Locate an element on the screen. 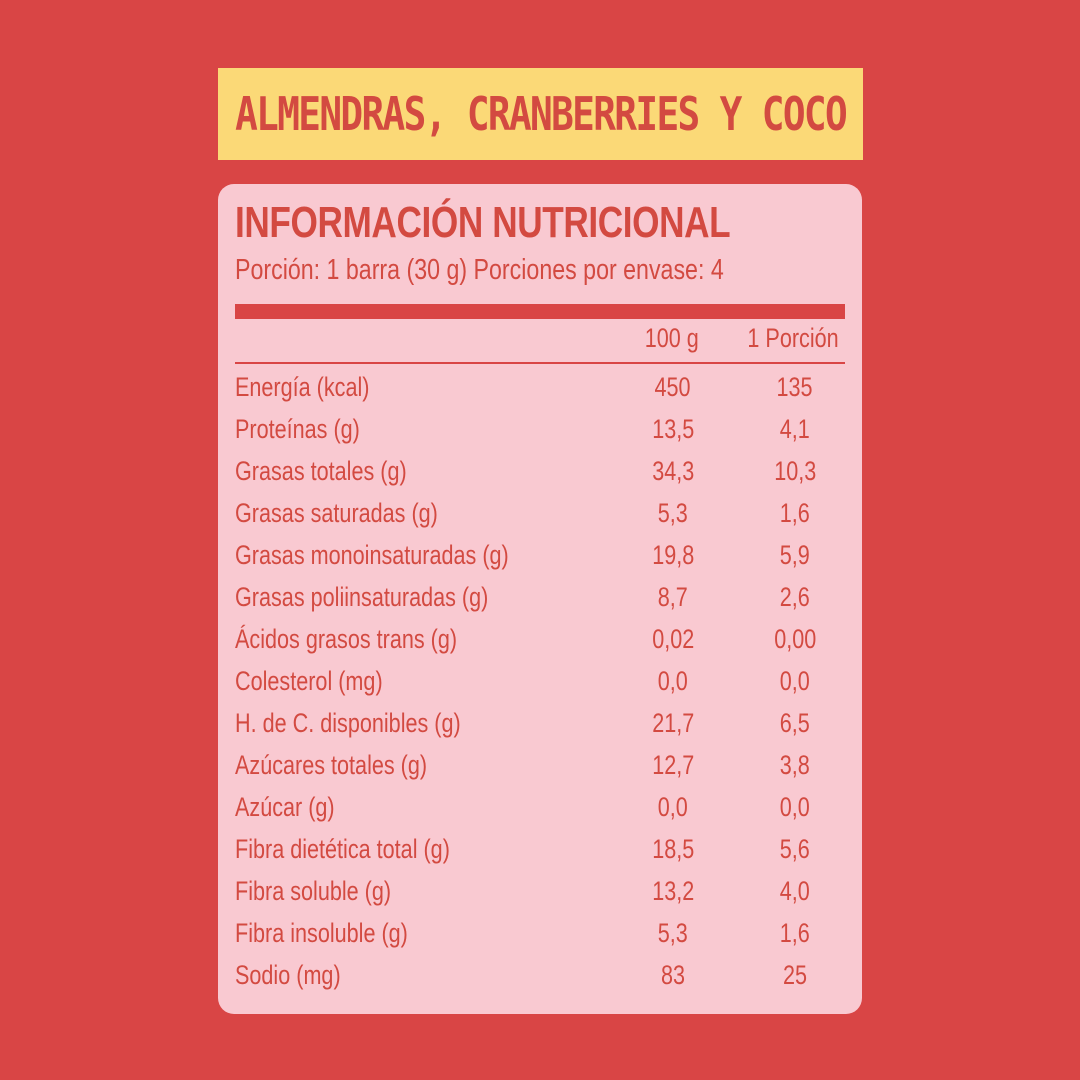  value-per-portion: 2,6 is located at coordinates (795, 597).